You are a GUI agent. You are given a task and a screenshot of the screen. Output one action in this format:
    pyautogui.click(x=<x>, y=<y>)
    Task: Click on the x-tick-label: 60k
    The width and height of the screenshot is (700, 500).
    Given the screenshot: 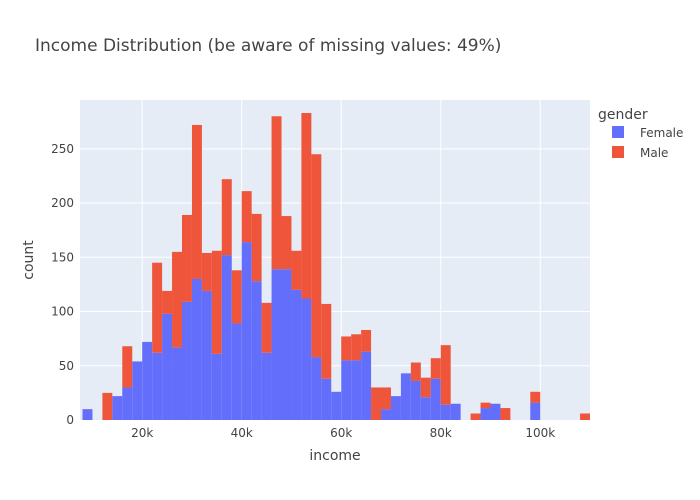 What is the action you would take?
    pyautogui.click(x=341, y=433)
    